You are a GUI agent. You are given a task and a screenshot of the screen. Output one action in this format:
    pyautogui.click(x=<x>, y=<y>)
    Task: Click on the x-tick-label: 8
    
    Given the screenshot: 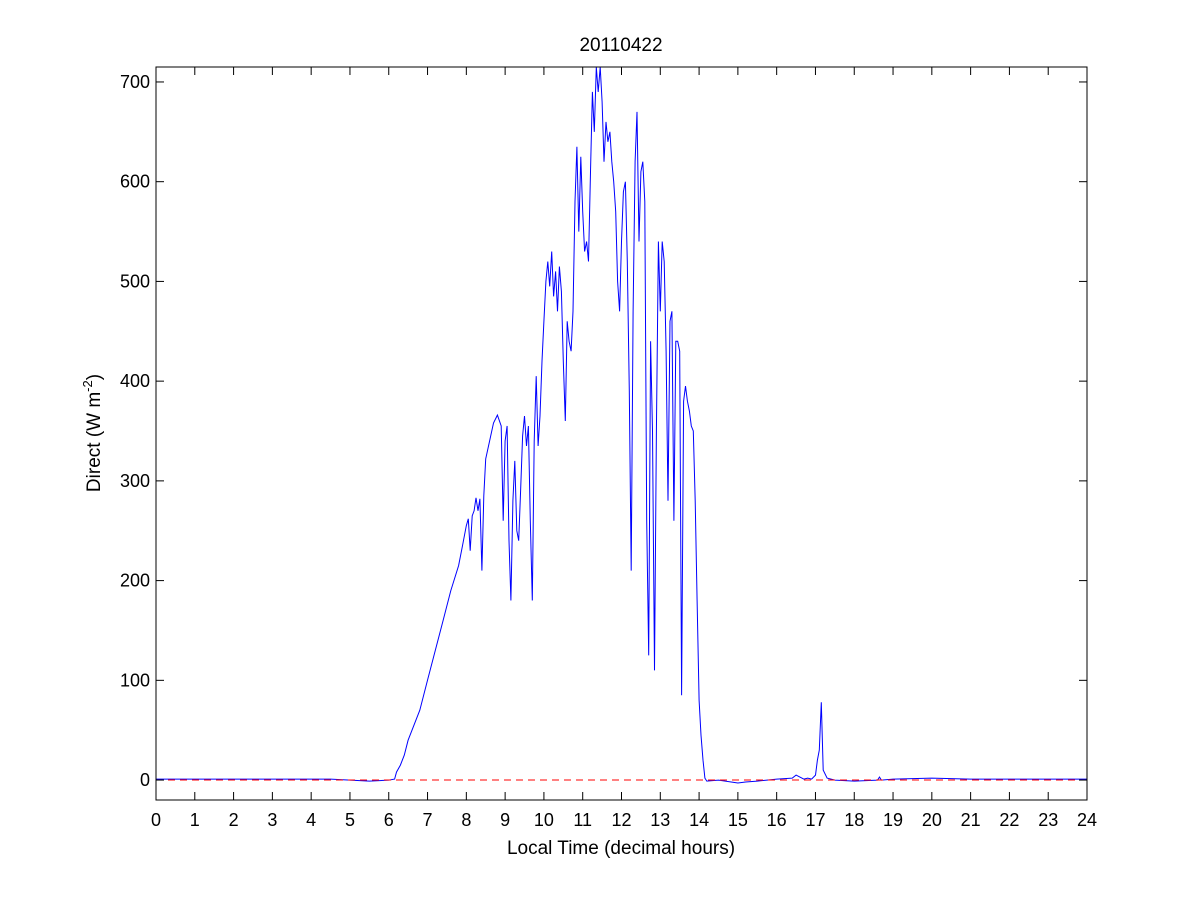 What is the action you would take?
    pyautogui.click(x=466, y=820)
    